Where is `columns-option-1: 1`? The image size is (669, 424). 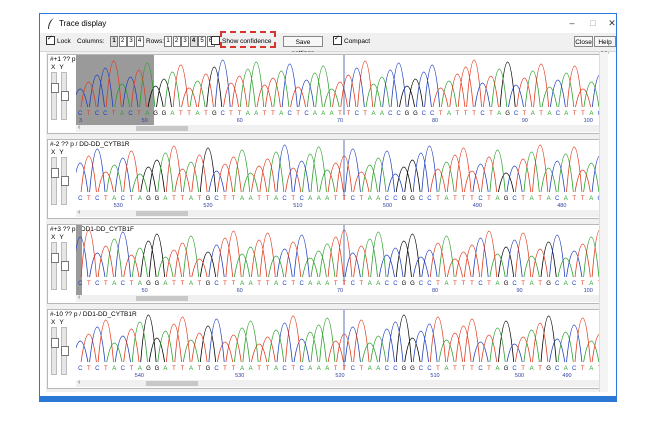 columns-option-1: 1 is located at coordinates (114, 41).